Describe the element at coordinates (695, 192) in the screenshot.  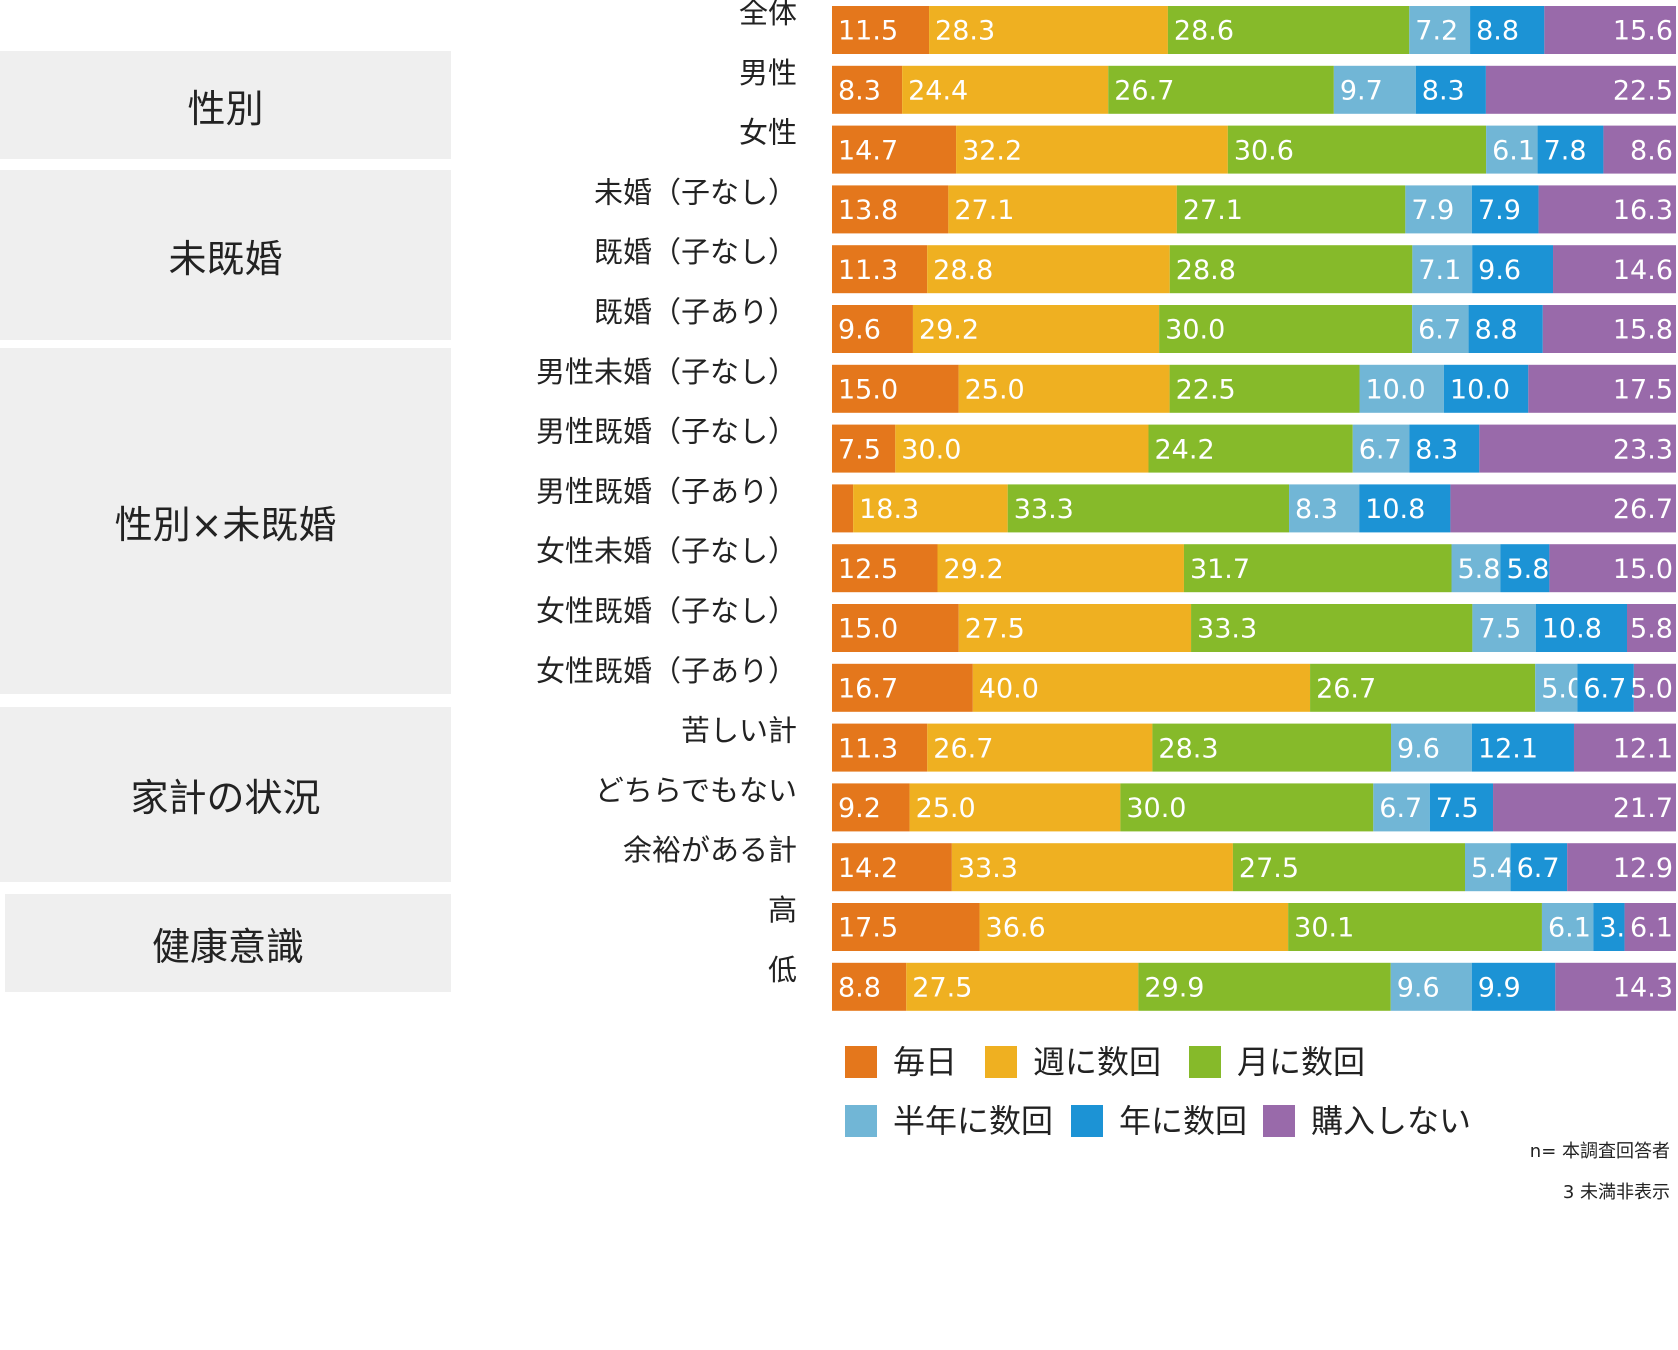
I see `category-label: 未婚（子なし）` at that location.